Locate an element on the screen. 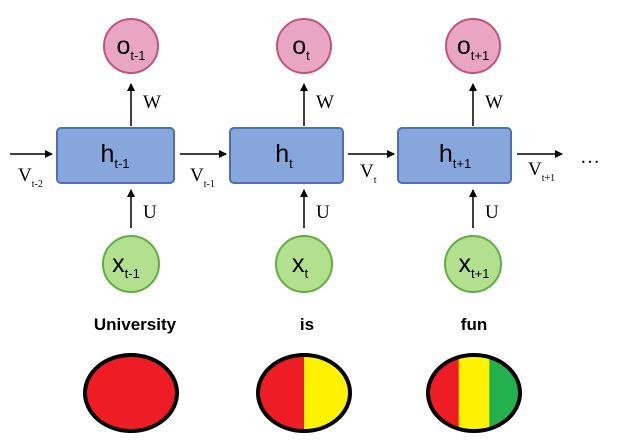  svg-text: Vt-1 is located at coordinates (202, 177).